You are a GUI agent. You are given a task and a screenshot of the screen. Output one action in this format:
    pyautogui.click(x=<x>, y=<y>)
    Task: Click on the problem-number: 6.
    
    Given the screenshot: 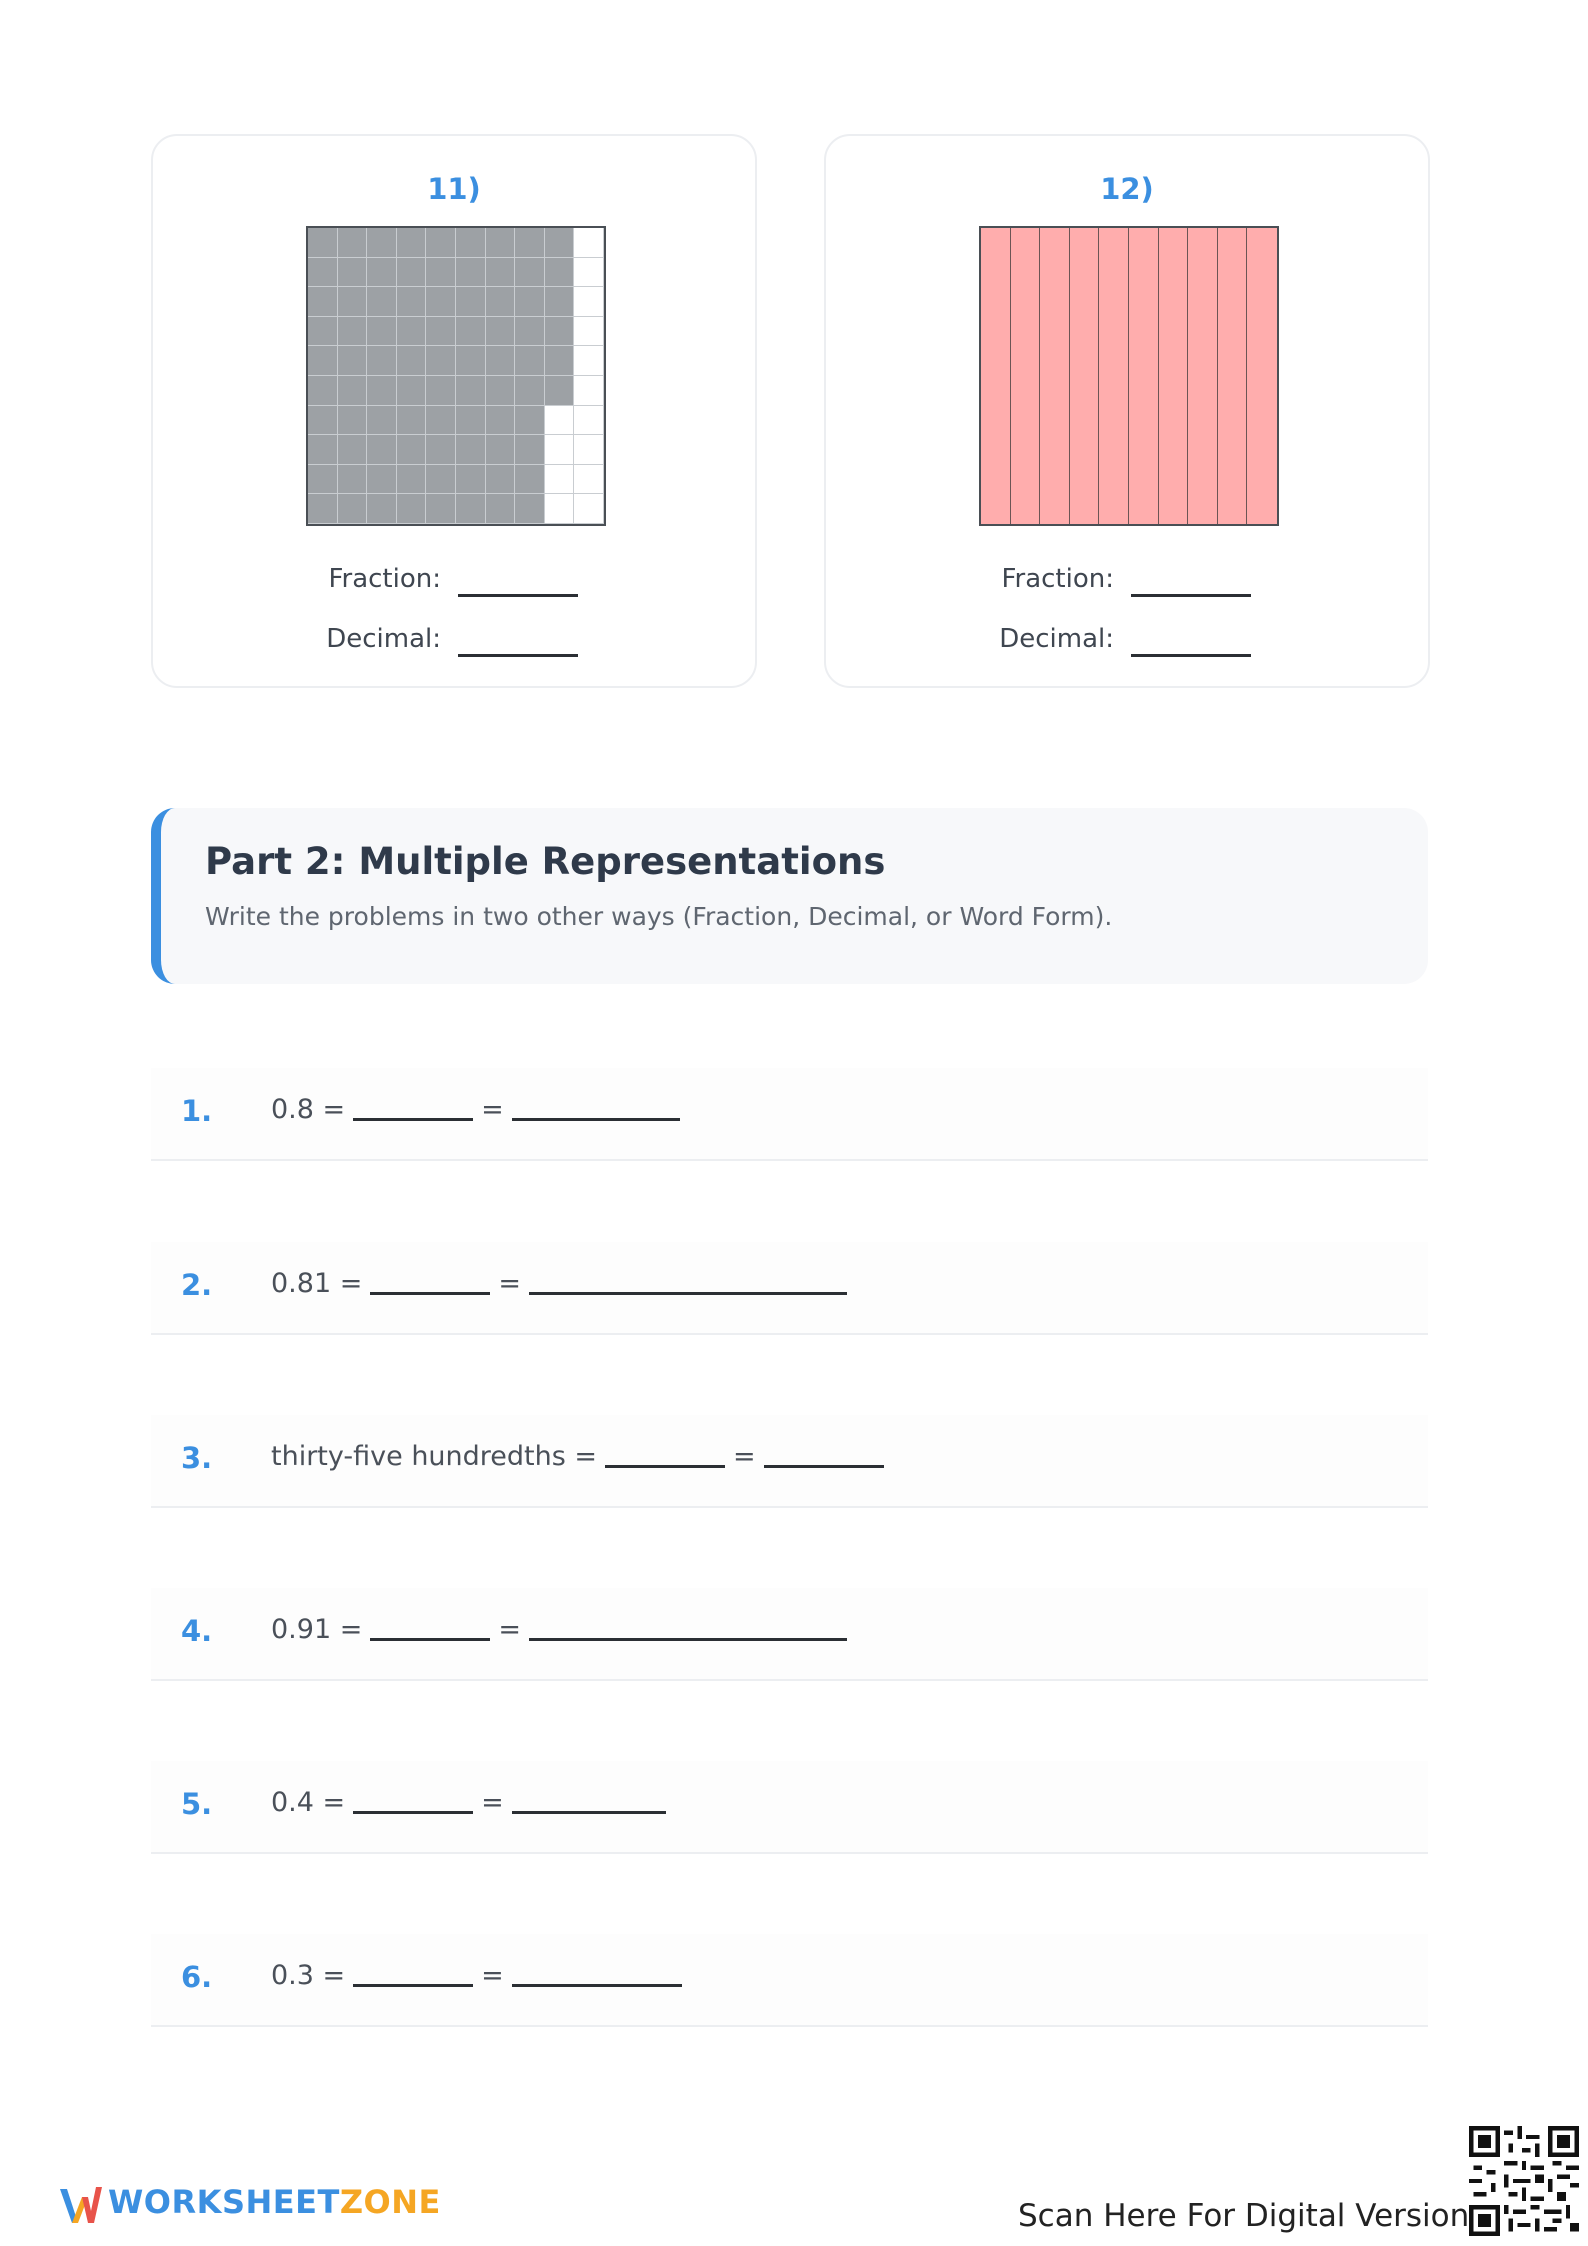 What is the action you would take?
    pyautogui.click(x=197, y=1977)
    